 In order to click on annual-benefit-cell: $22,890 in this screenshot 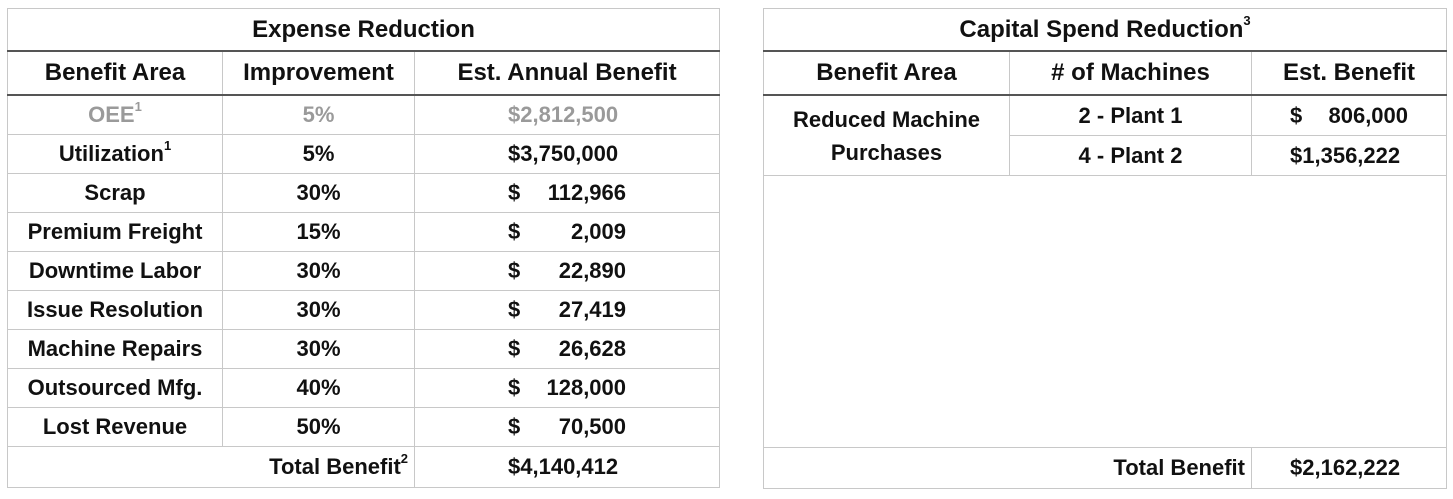, I will do `click(567, 271)`.